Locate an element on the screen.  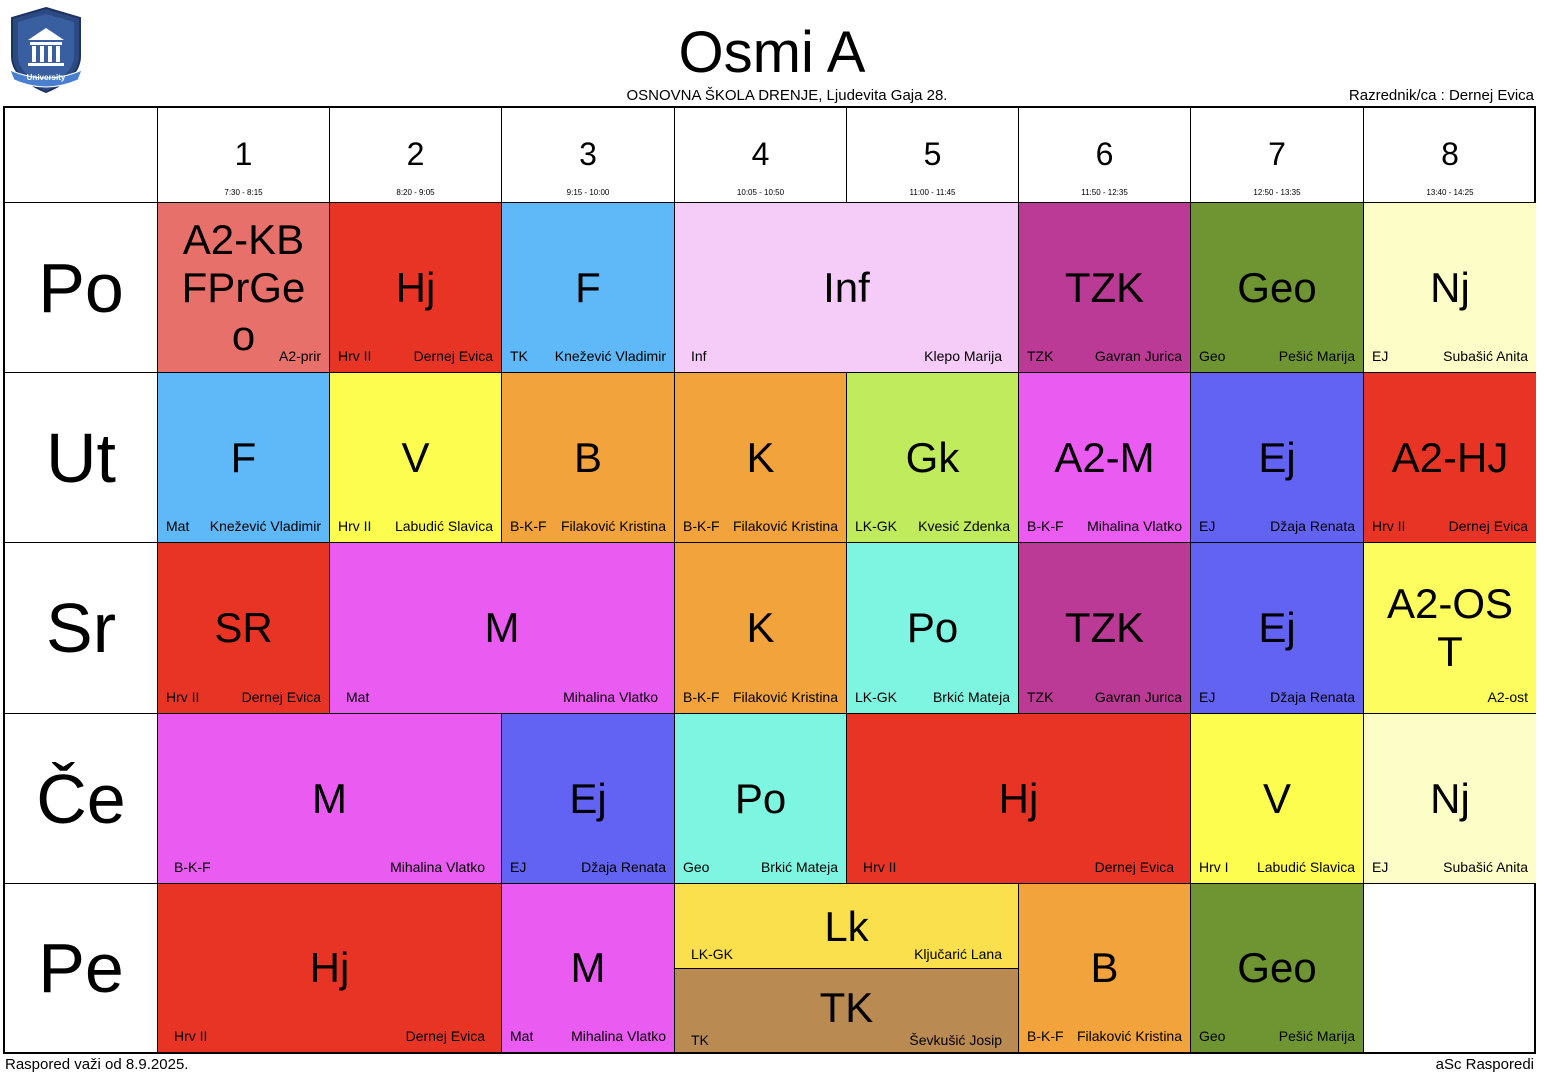
lesson-cell: A2-OS T A2-ost is located at coordinates (1450, 628).